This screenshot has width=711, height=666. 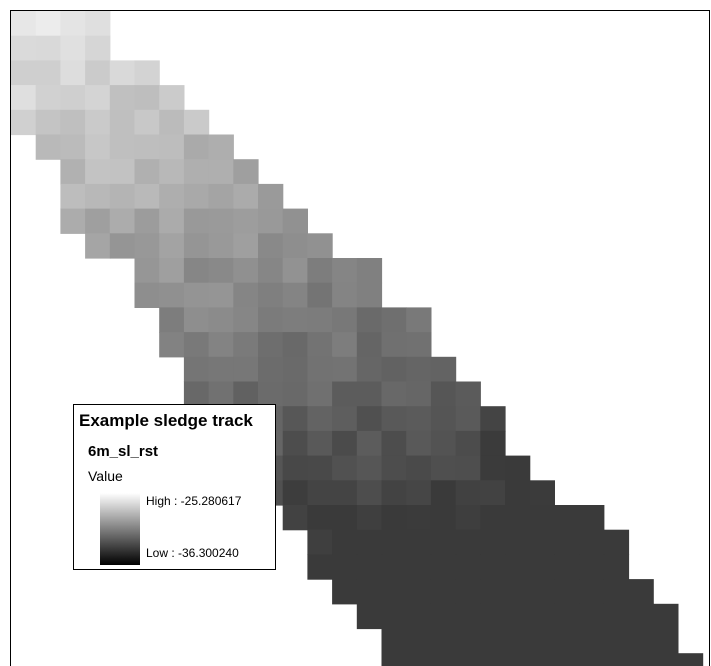 I want to click on legend-layer-name: 6m_sl_rst, so click(x=123, y=451).